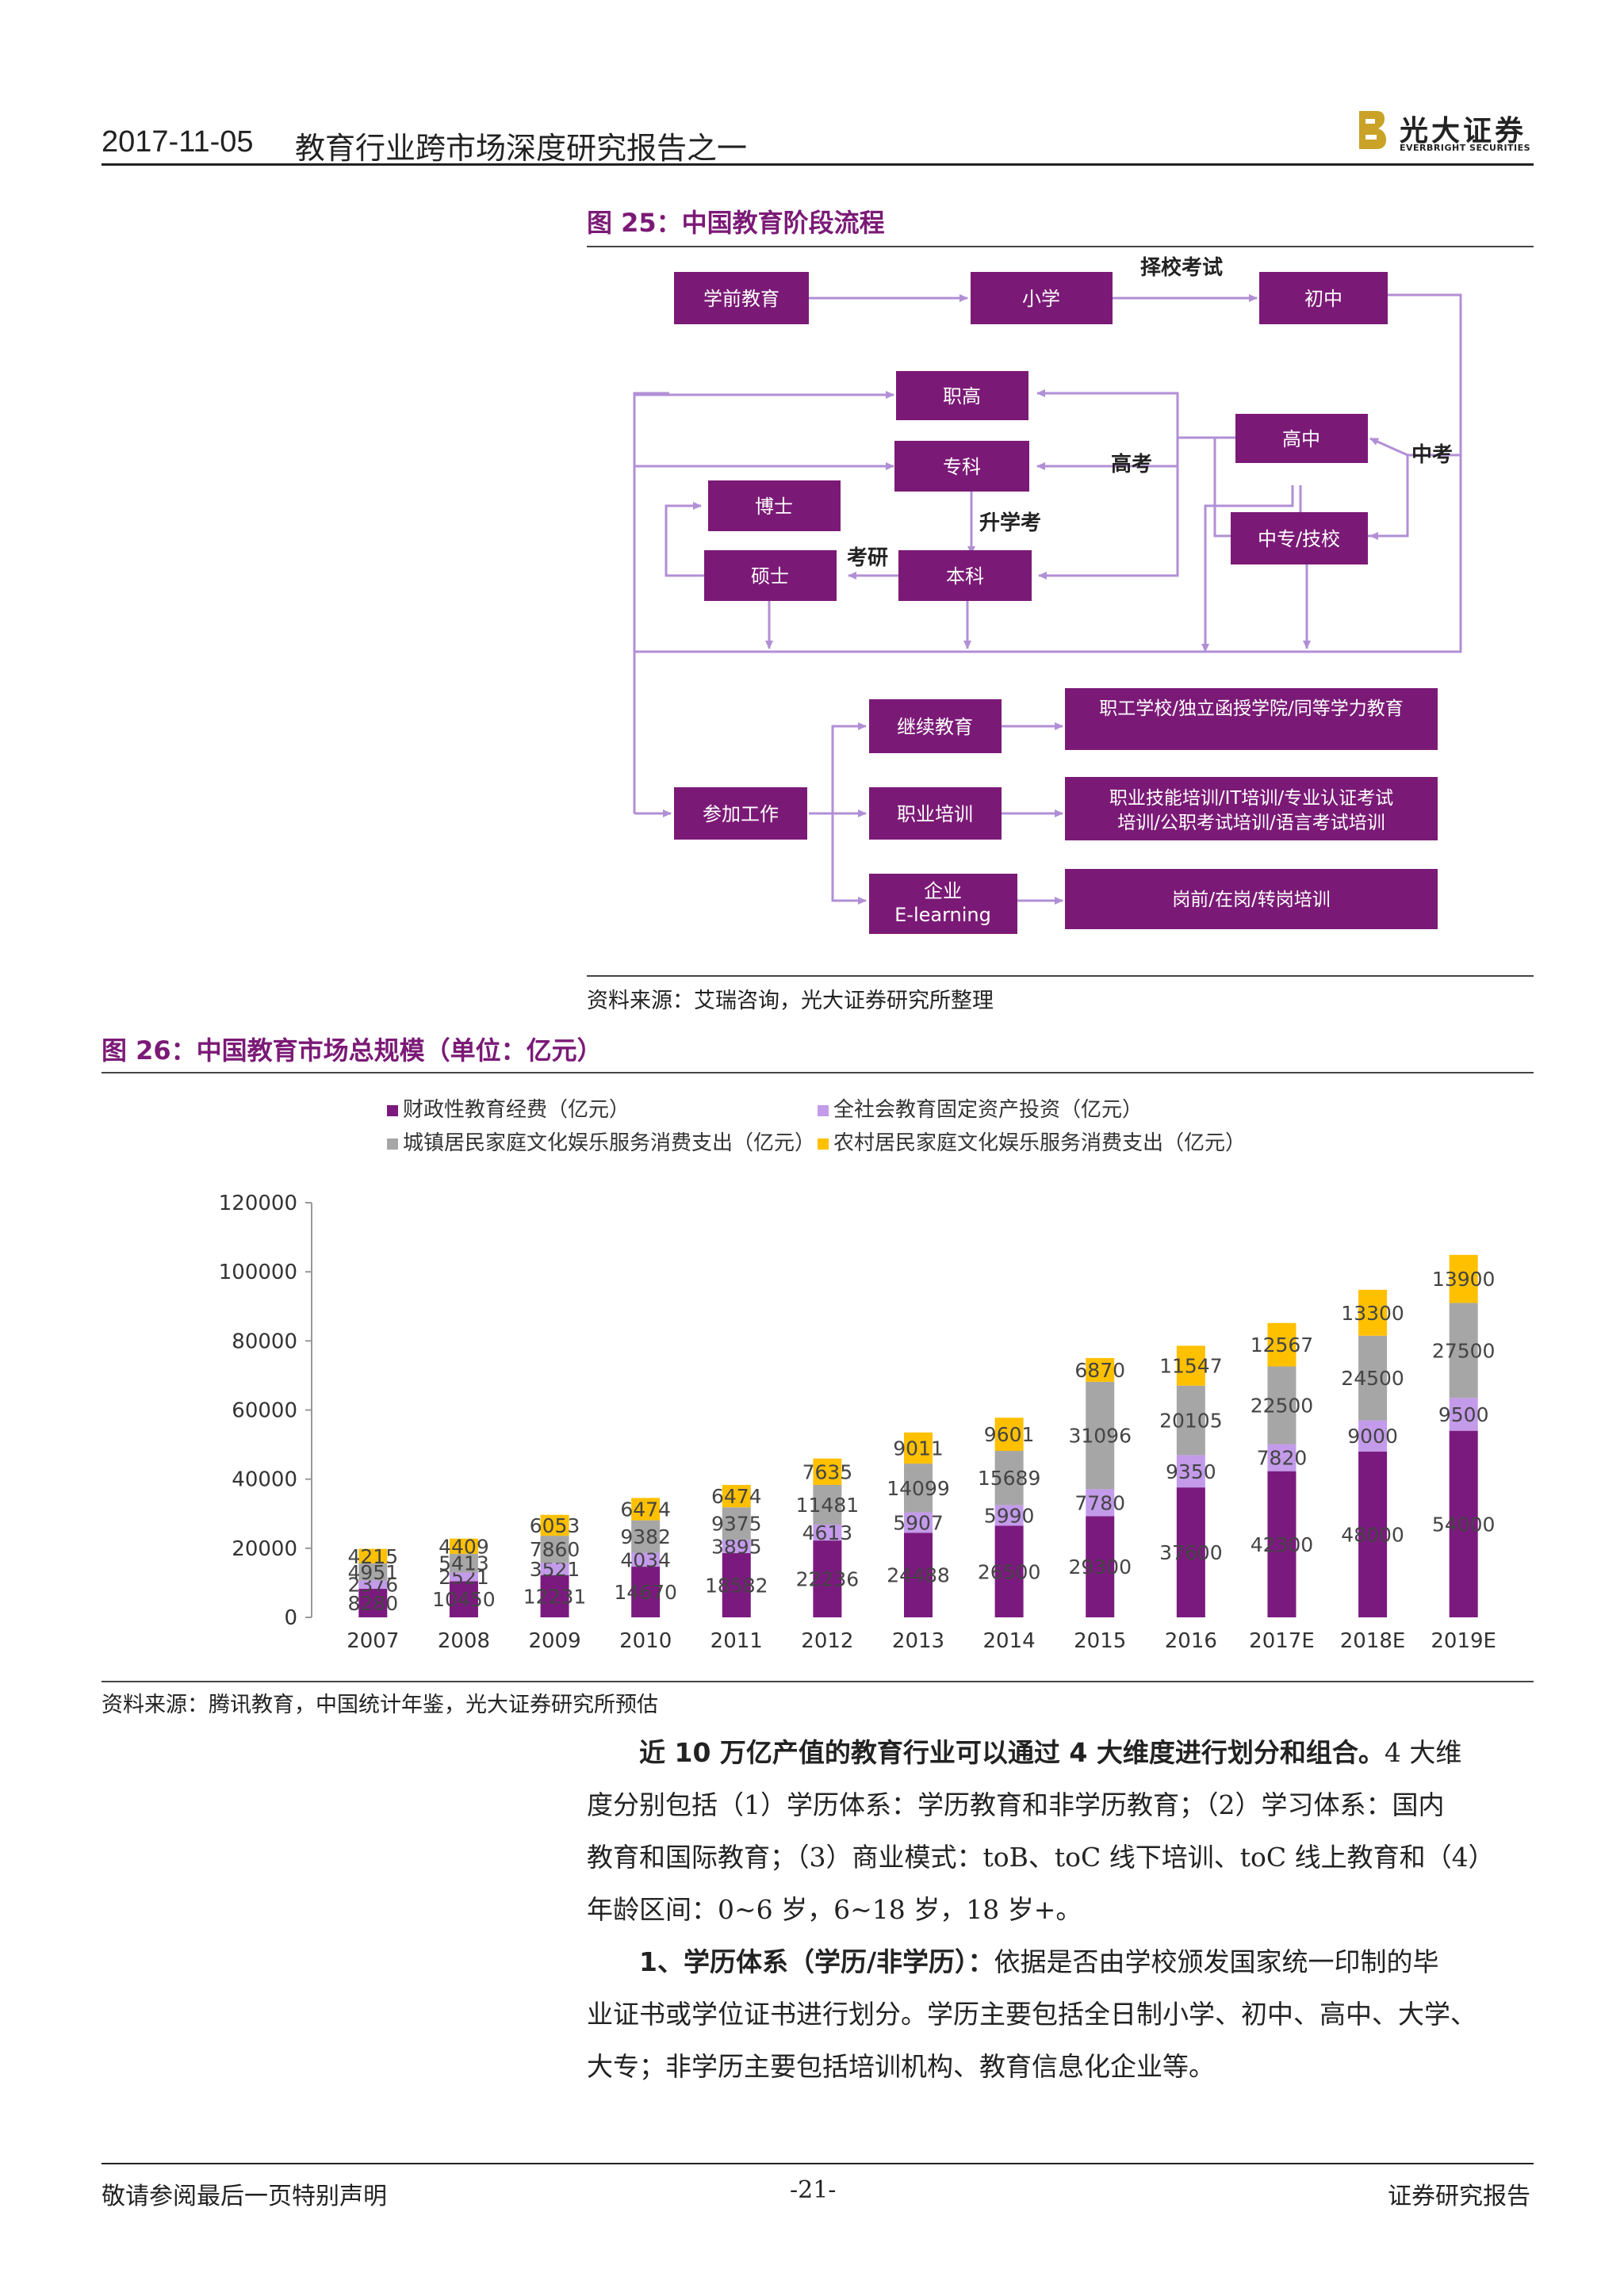 This screenshot has height=2296, width=1624. I want to click on page-number: -21-, so click(813, 2190).